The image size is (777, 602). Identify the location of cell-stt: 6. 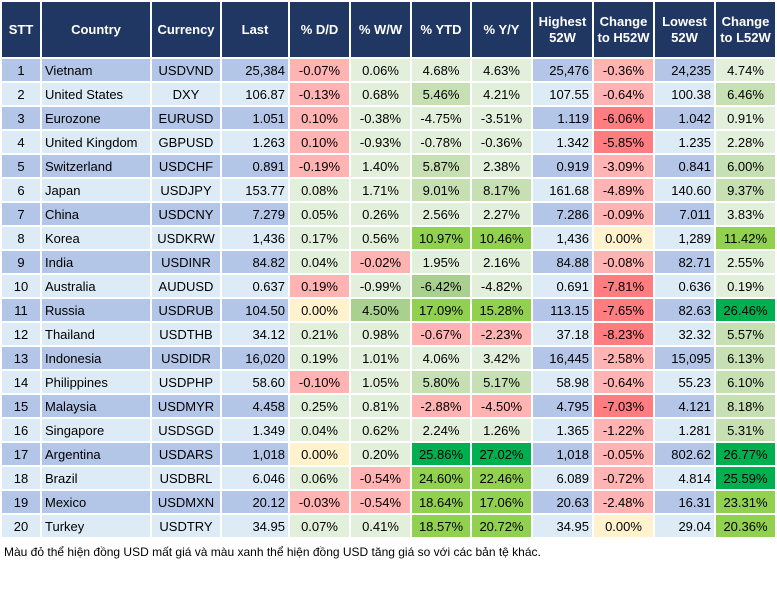
(21, 190).